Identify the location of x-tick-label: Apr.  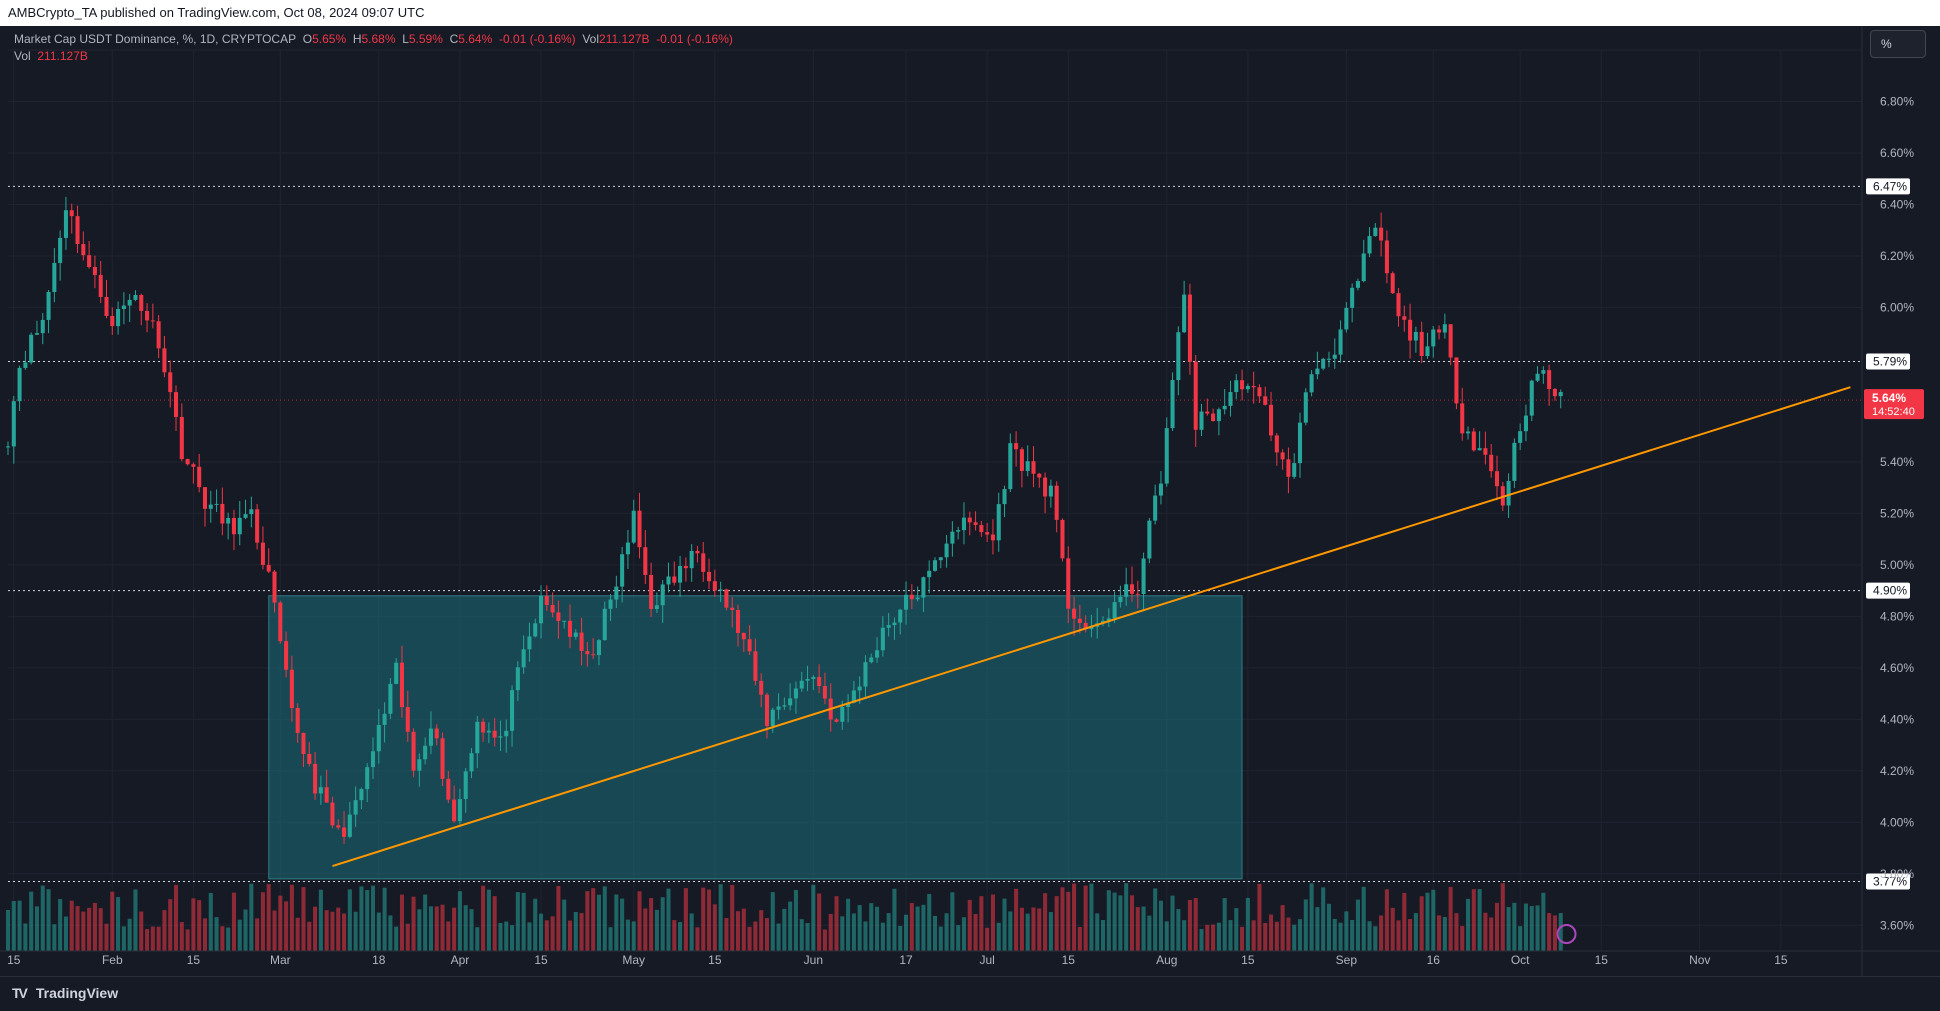
(460, 960).